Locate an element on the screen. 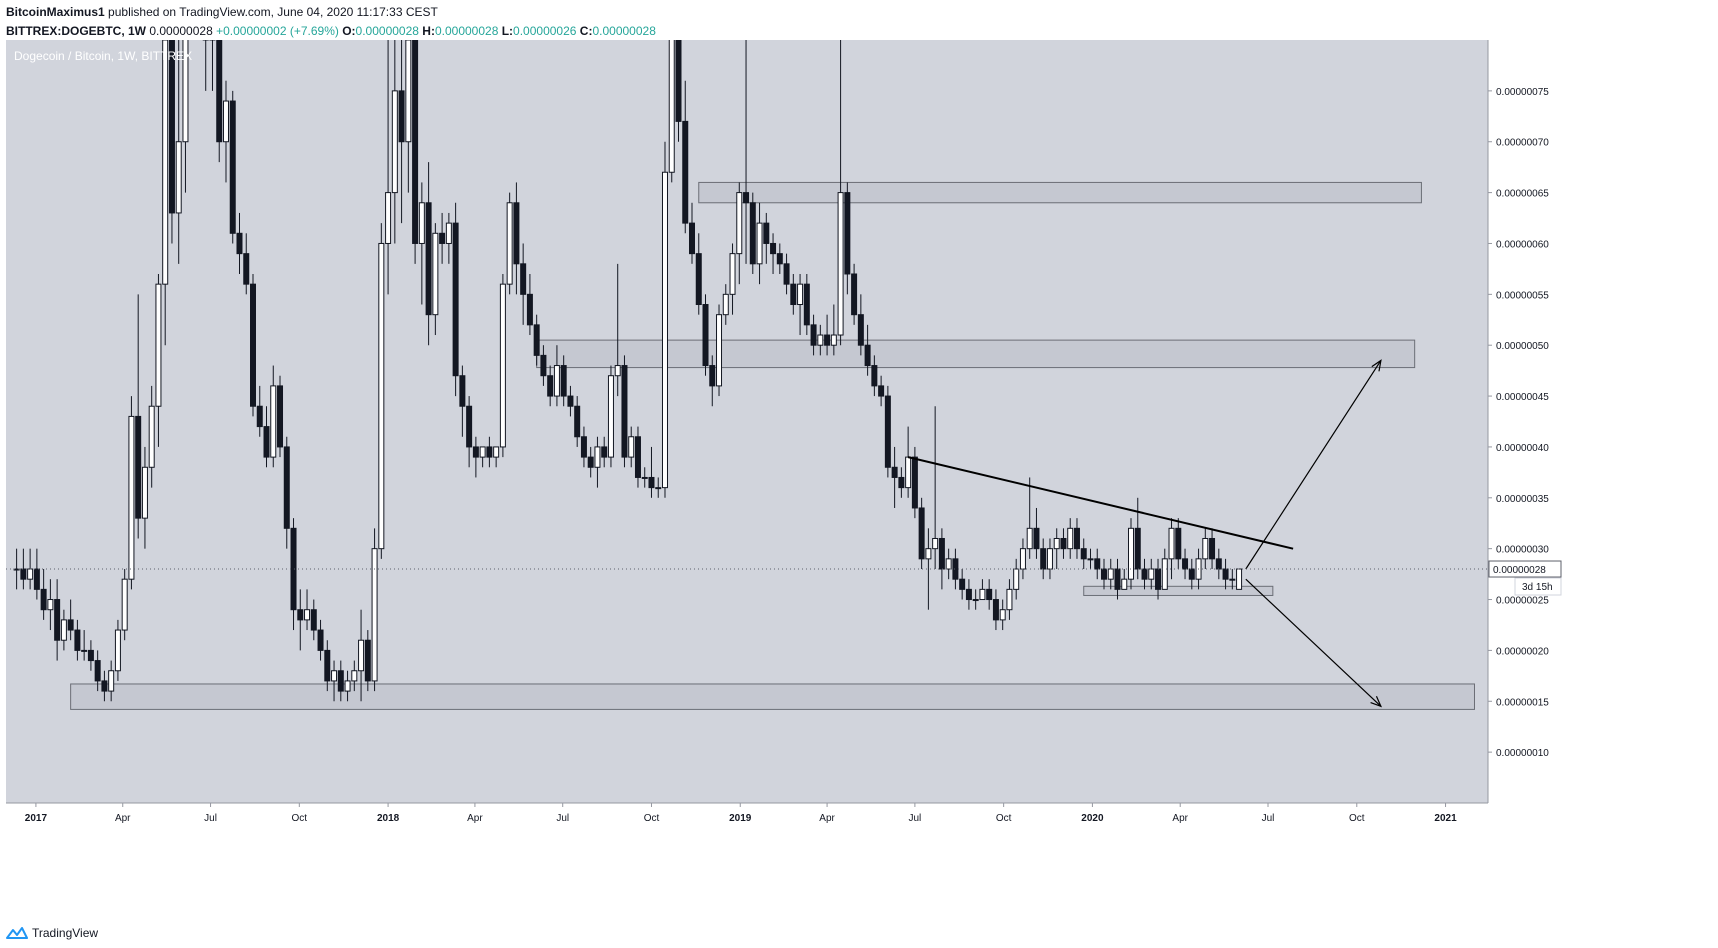 This screenshot has height=948, width=1718. y-tick-label: 0.00000045 is located at coordinates (1522, 397).